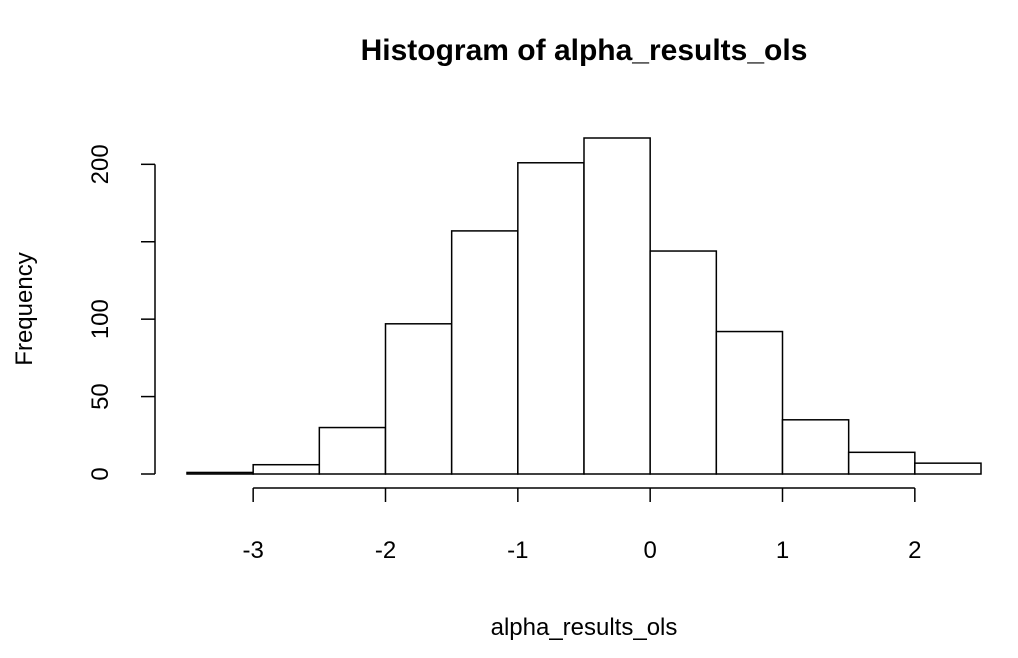  Describe the element at coordinates (914, 550) in the screenshot. I see `x-tick-label: 2` at that location.